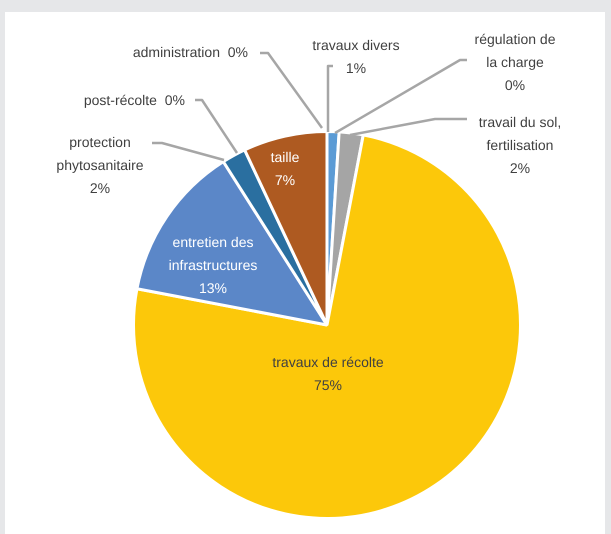 The width and height of the screenshot is (611, 534). Describe the element at coordinates (515, 50) in the screenshot. I see `category-label: régulation de la charge` at that location.